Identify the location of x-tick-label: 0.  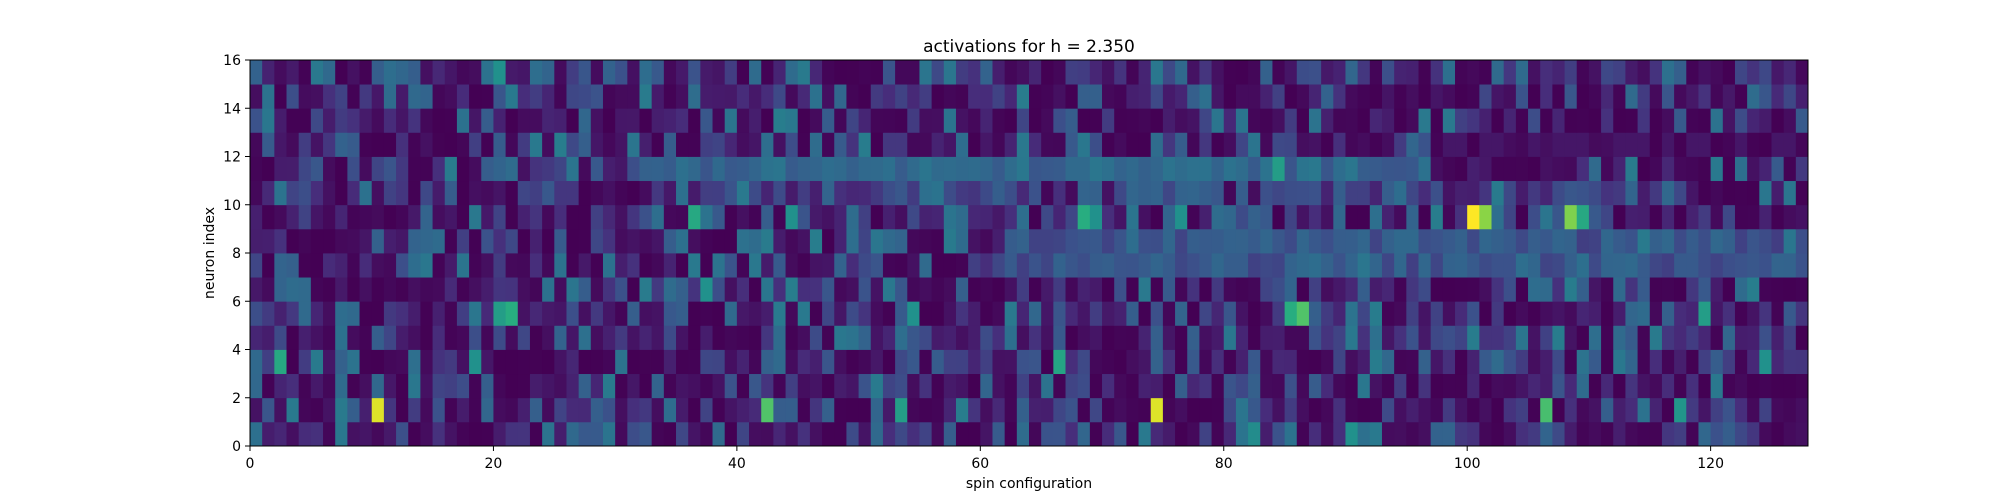
(250, 464).